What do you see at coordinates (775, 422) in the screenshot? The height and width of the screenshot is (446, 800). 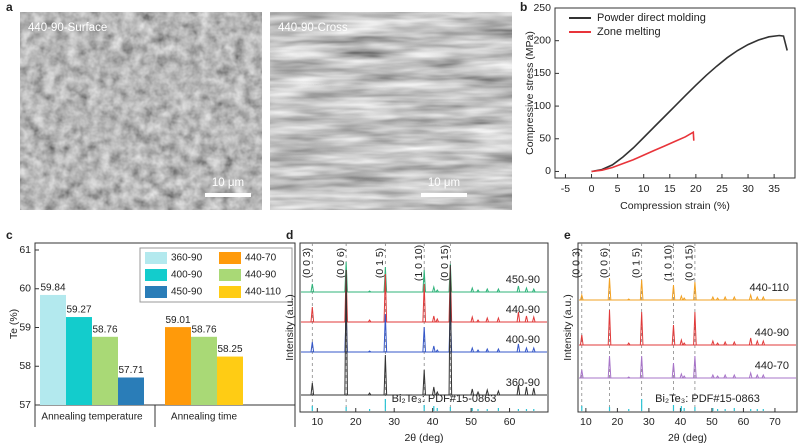 I see `x-tick-label: 70` at bounding box center [775, 422].